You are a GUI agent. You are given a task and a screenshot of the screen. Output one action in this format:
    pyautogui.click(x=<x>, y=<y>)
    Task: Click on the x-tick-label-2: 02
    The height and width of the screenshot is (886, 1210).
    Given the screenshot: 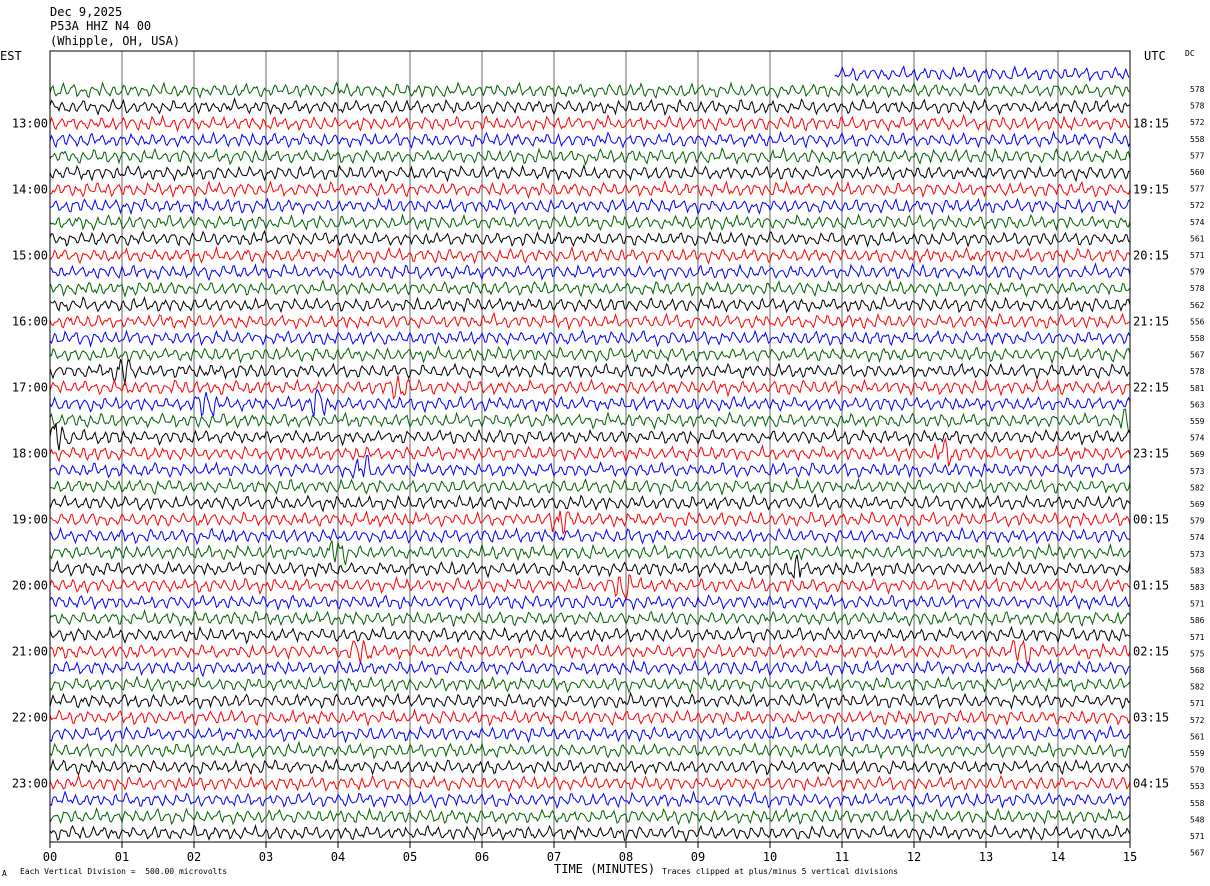 What is the action you would take?
    pyautogui.click(x=194, y=857)
    